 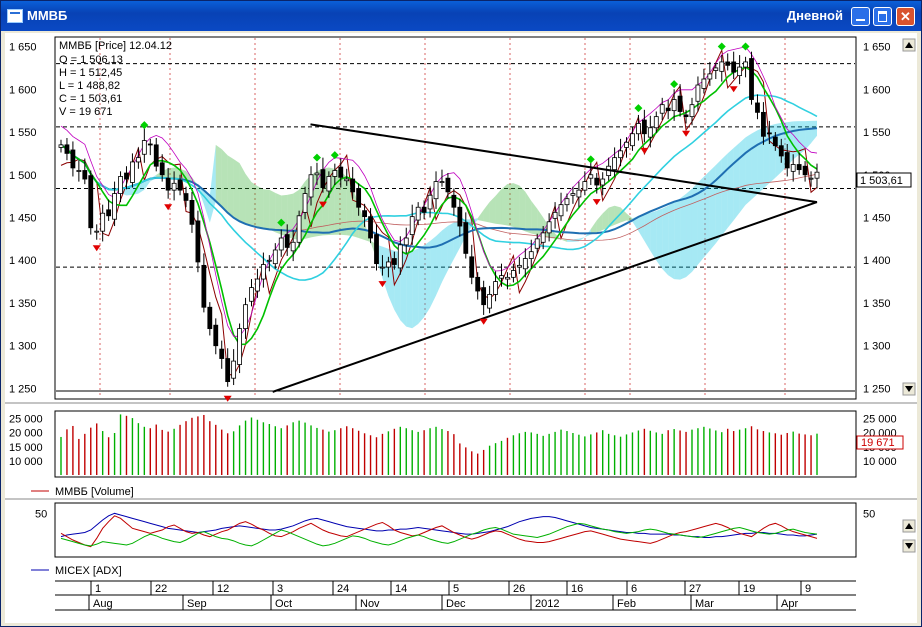 I want to click on minimize-button, so click(x=860, y=16).